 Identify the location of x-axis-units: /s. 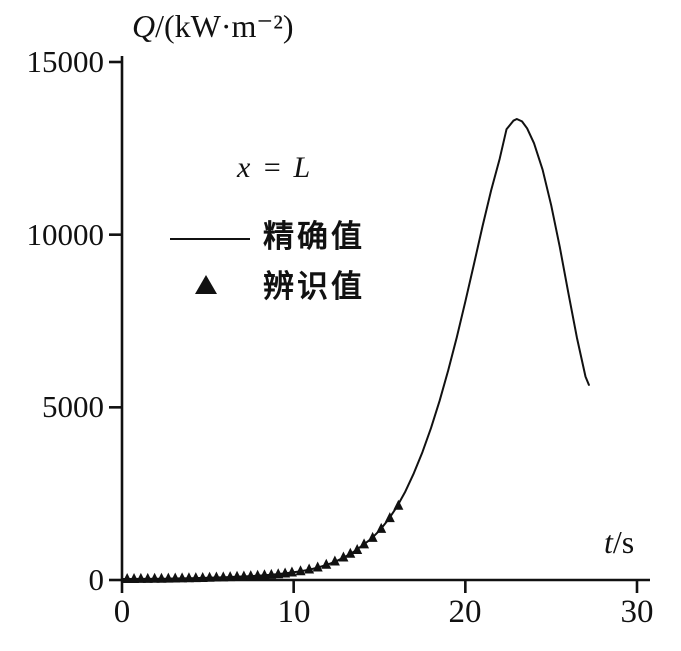
(623, 542).